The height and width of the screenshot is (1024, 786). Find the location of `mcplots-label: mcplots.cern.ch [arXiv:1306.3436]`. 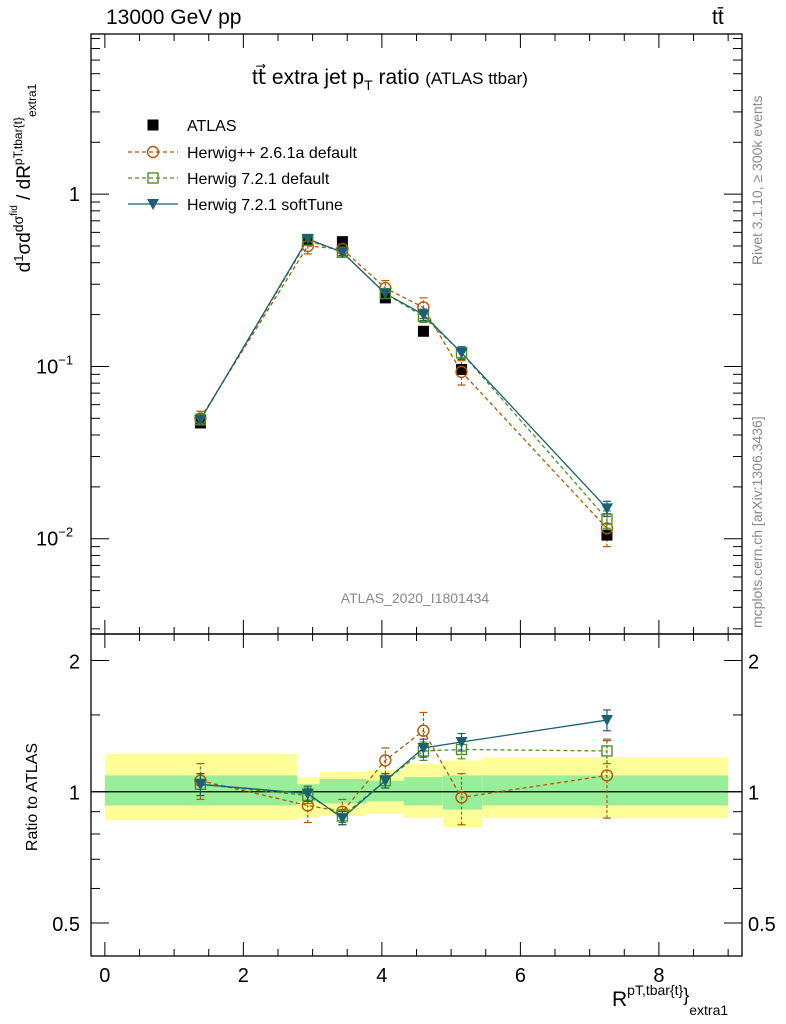

mcplots-label: mcplots.cern.ch [arXiv:1306.3436] is located at coordinates (757, 522).